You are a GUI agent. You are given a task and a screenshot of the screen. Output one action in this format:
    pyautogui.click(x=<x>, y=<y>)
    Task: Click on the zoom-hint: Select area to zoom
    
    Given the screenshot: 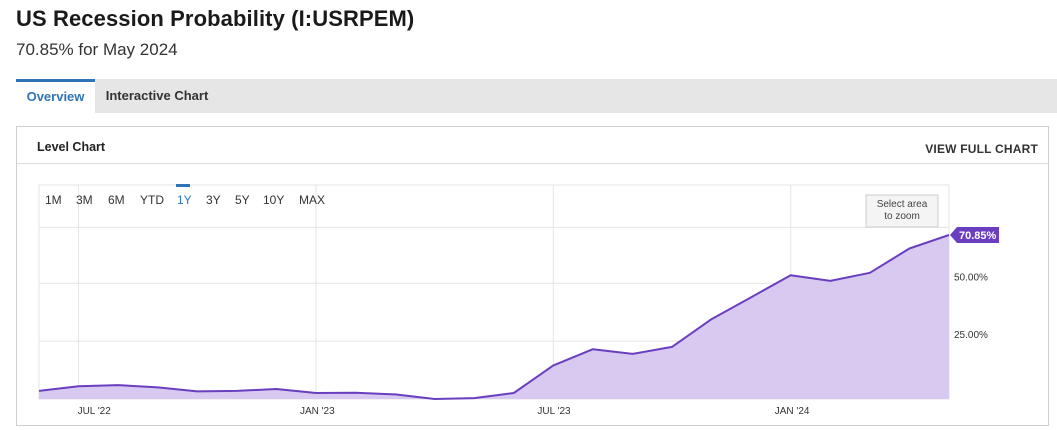 What is the action you would take?
    pyautogui.click(x=902, y=211)
    